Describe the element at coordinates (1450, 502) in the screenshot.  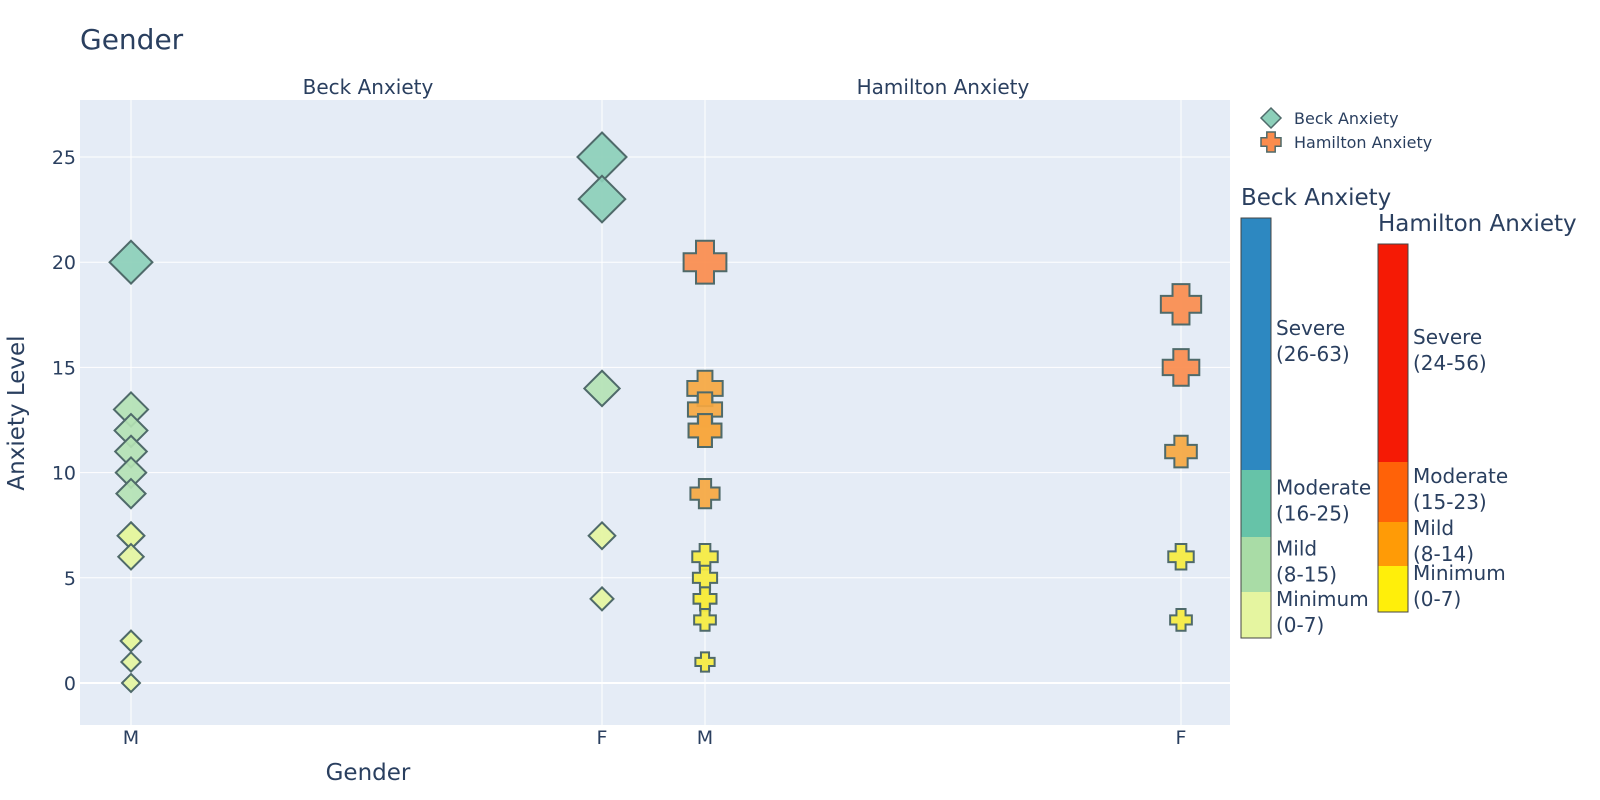
I see `colorbar-band-label: (15-23)` at that location.